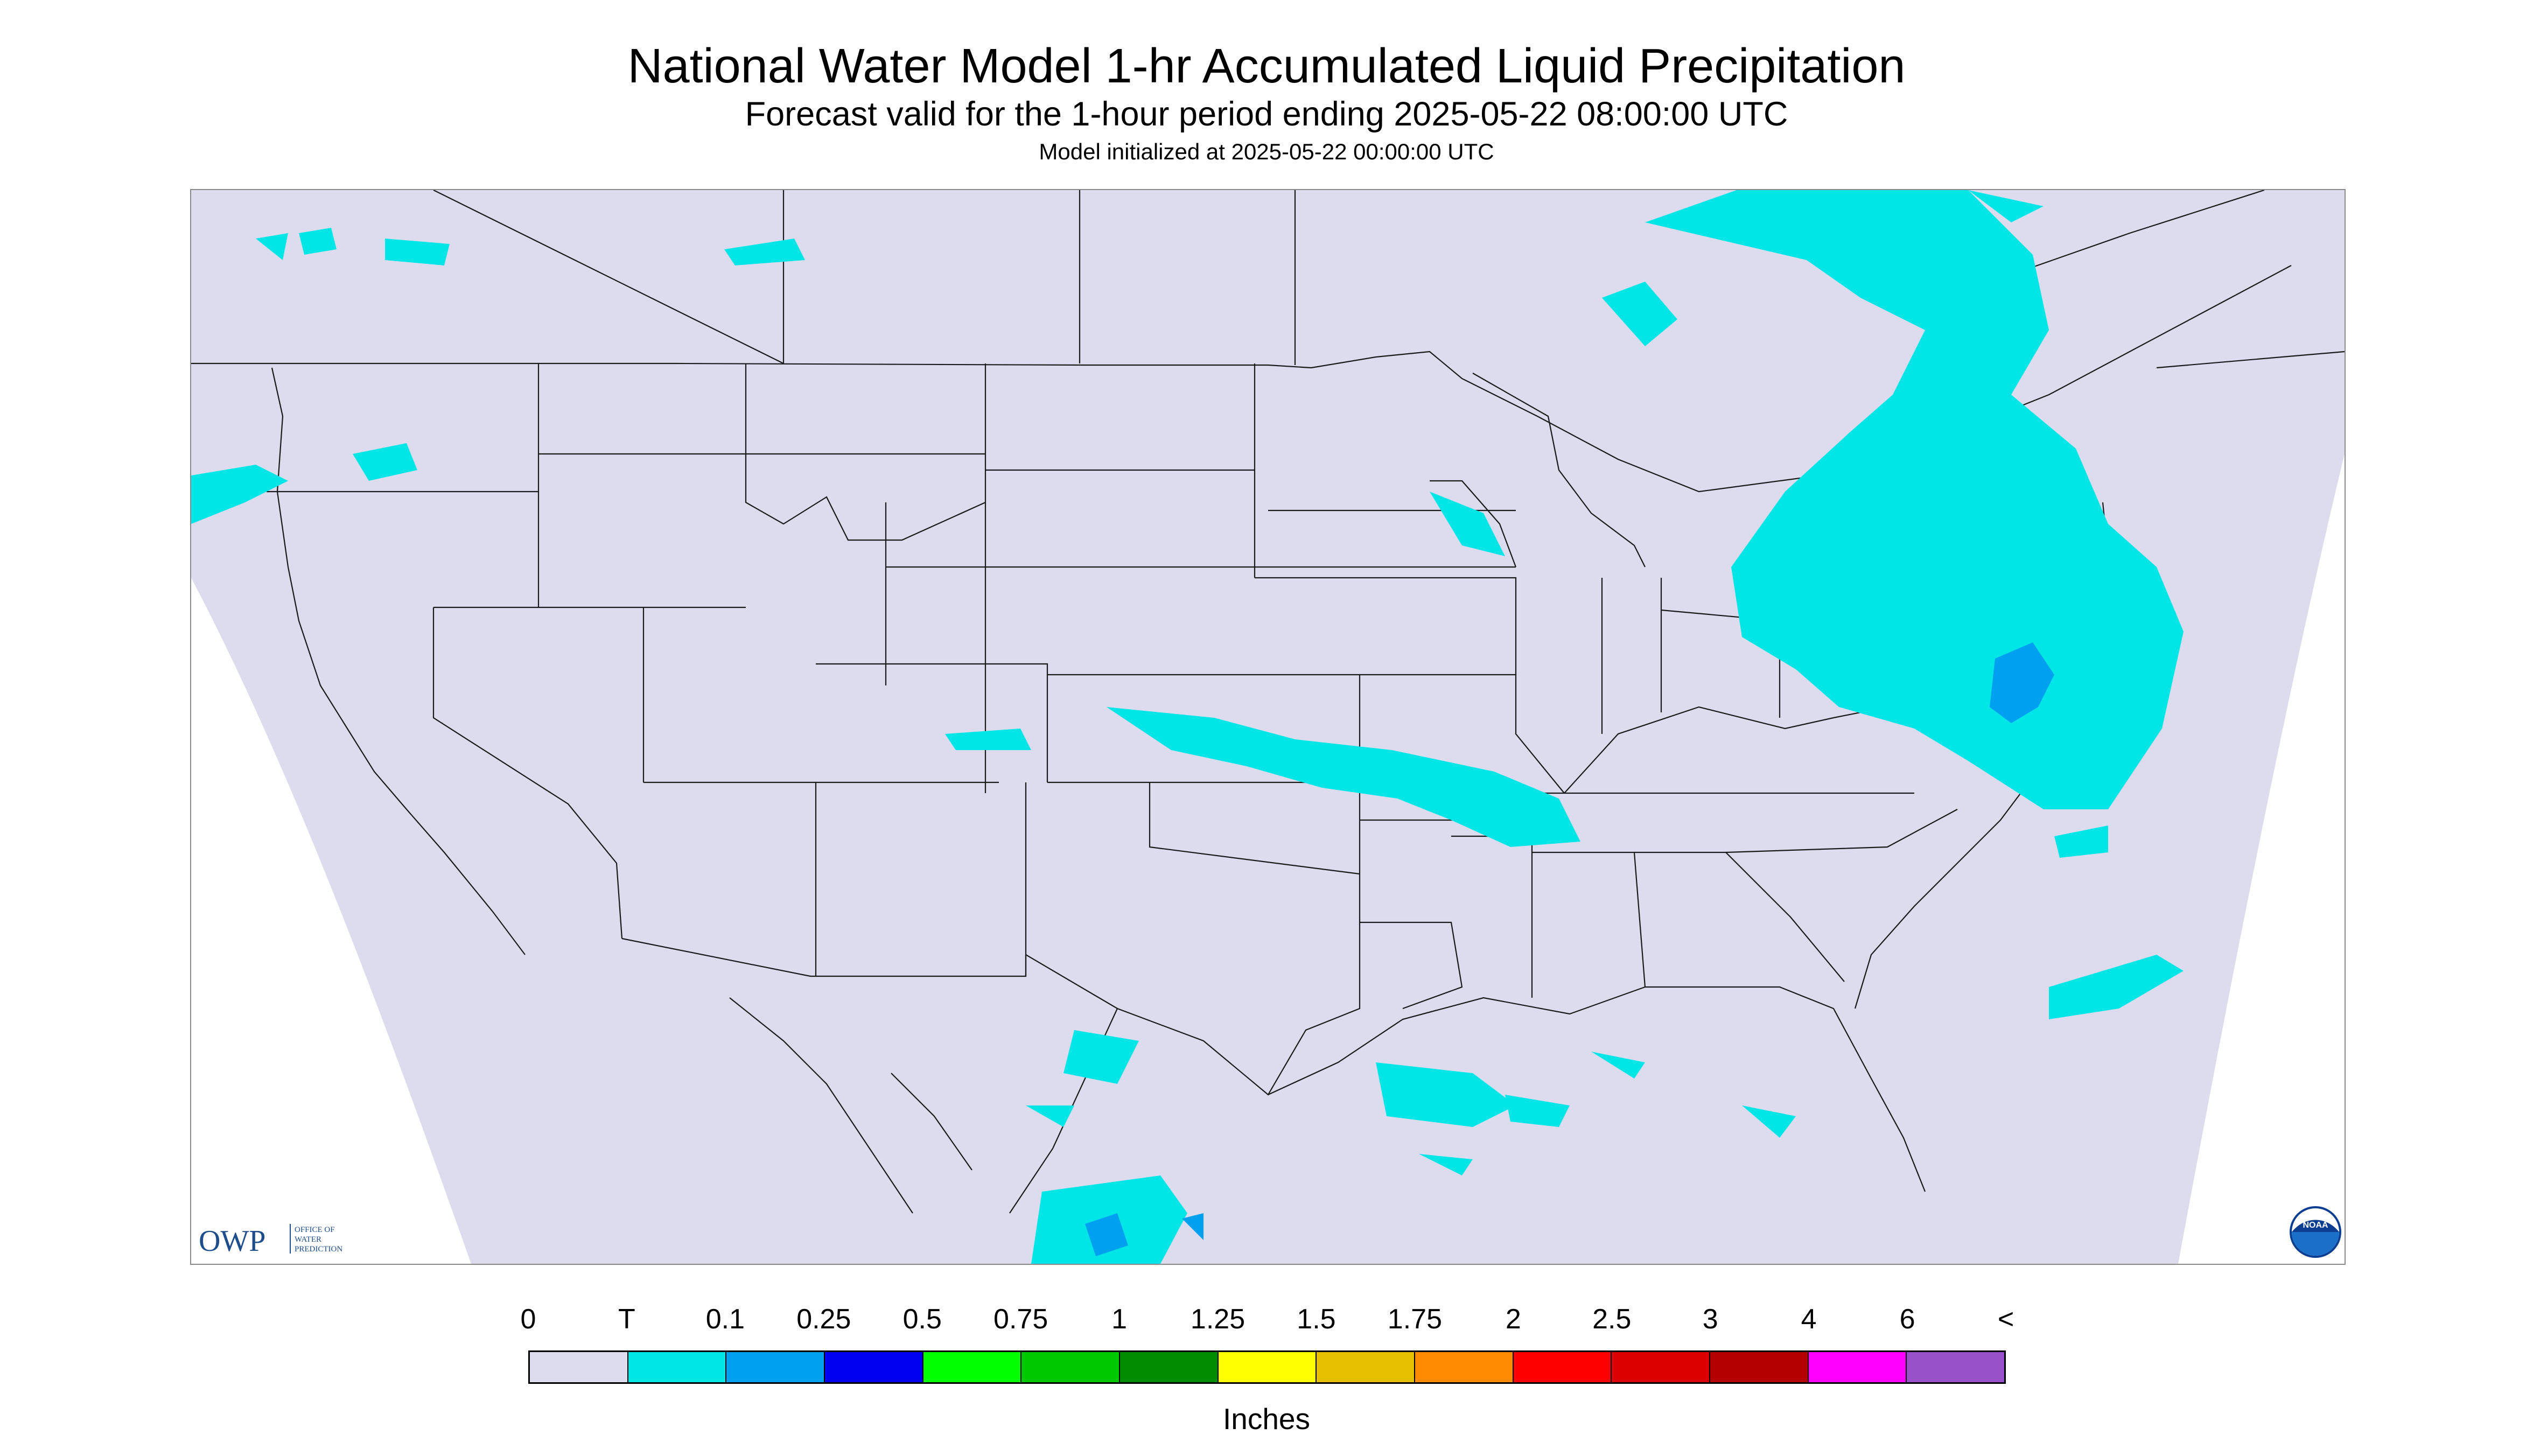 Image resolution: width=2533 pixels, height=1456 pixels. I want to click on legend-tick-label: 4, so click(1809, 1319).